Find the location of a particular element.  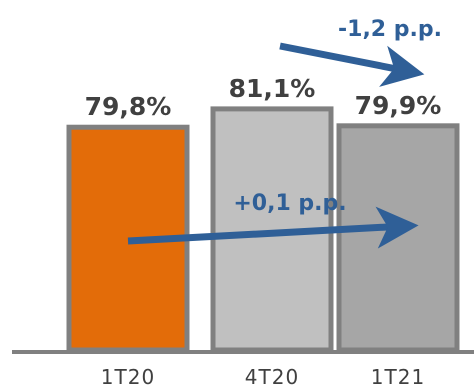

annotation-arrow-decrease is located at coordinates (352, 64).